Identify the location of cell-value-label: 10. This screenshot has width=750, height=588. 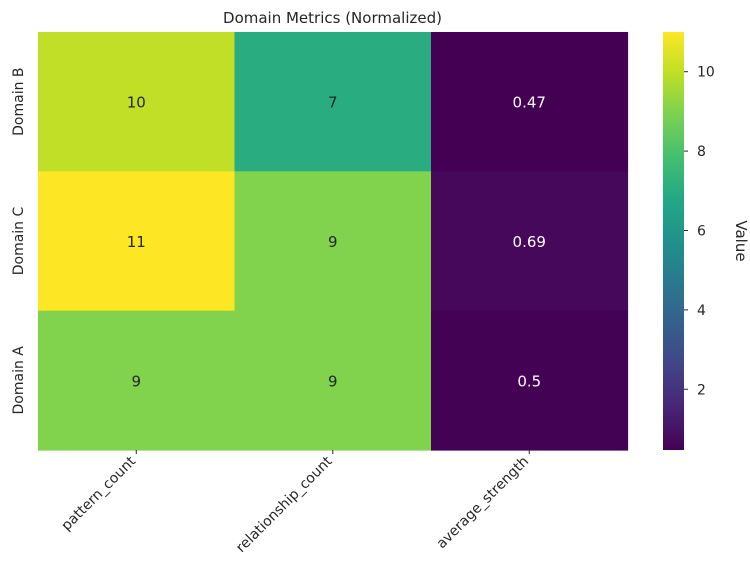
(136, 103).